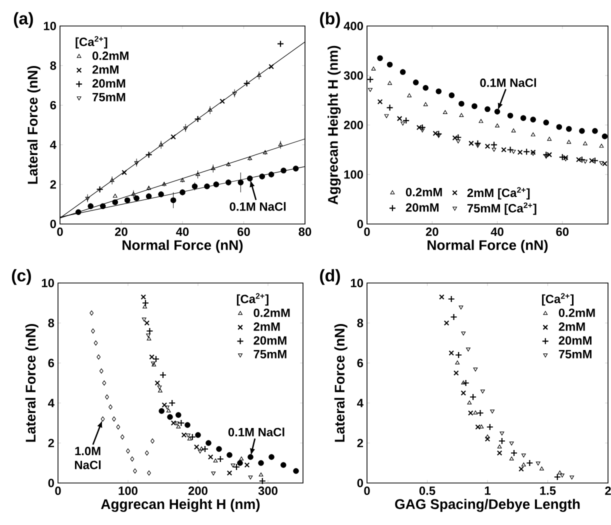 The width and height of the screenshot is (611, 525). I want to click on y-axis-title: Aggrecan Height H (nm), so click(334, 125).